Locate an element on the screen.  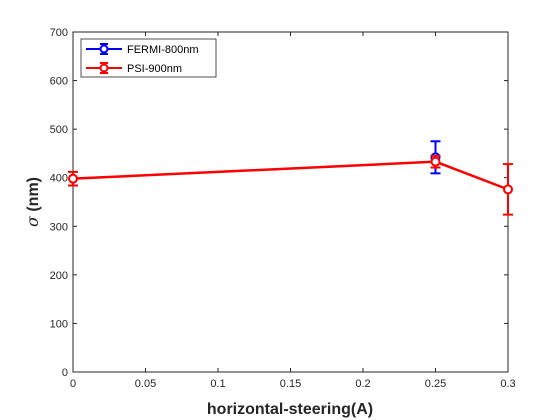
x-tick-label: 0 is located at coordinates (73, 384).